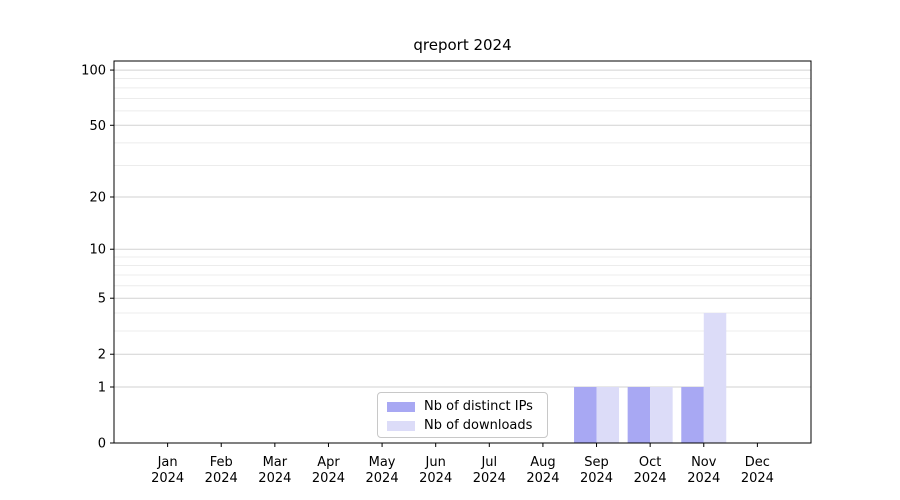 The height and width of the screenshot is (500, 900). Describe the element at coordinates (102, 299) in the screenshot. I see `y-tick-label: 5` at that location.